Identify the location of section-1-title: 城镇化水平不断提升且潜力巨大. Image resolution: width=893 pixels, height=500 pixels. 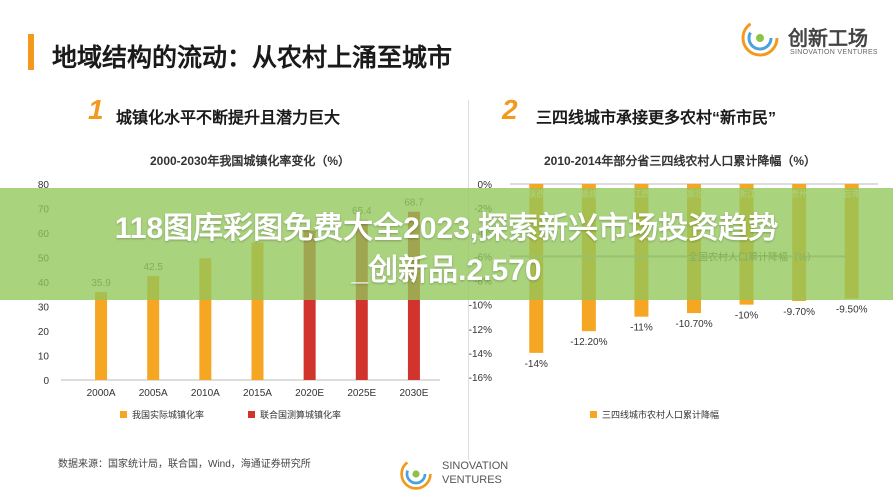
(228, 118).